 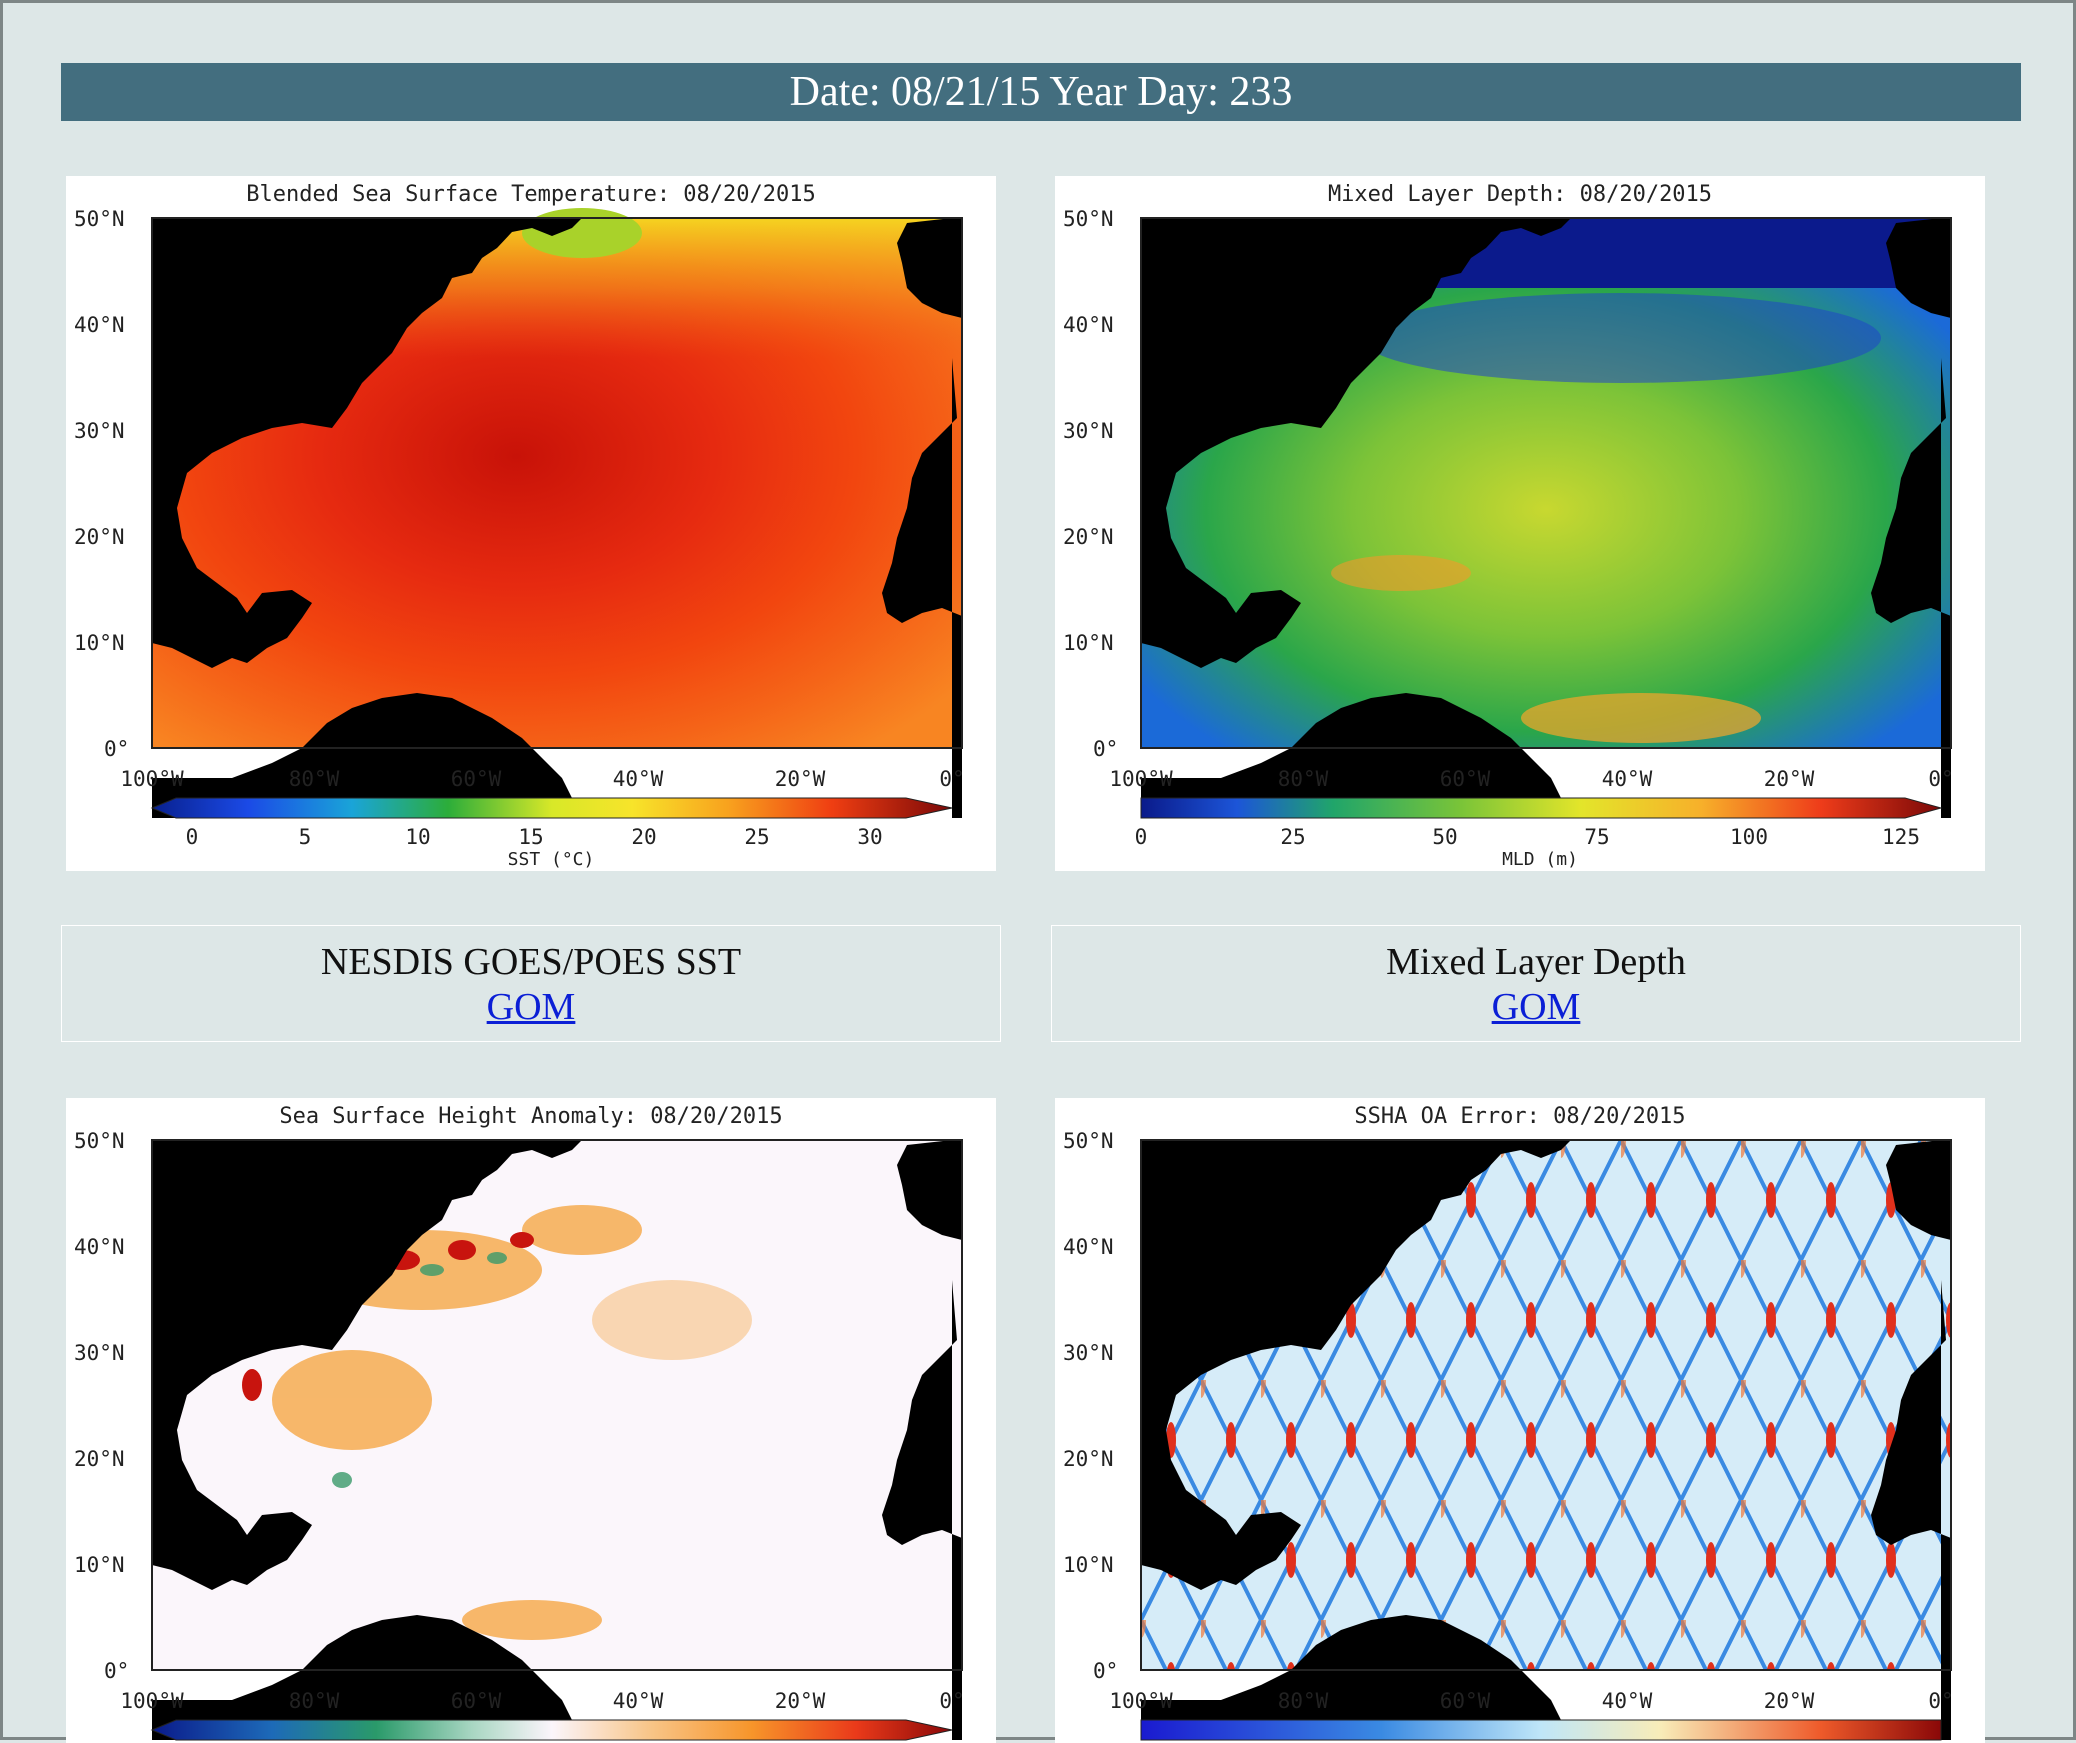 I want to click on svg-text: 5, so click(x=305, y=837).